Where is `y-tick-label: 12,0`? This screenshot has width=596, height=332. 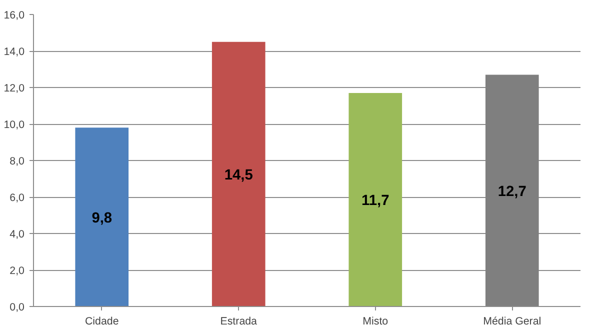 y-tick-label: 12,0 is located at coordinates (14, 88).